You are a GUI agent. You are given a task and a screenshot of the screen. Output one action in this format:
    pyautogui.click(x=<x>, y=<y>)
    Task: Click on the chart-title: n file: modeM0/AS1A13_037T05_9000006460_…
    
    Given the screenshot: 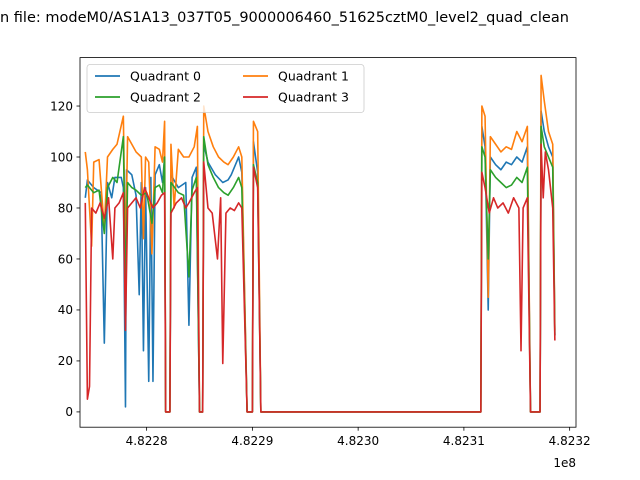 What is the action you would take?
    pyautogui.click(x=284, y=18)
    